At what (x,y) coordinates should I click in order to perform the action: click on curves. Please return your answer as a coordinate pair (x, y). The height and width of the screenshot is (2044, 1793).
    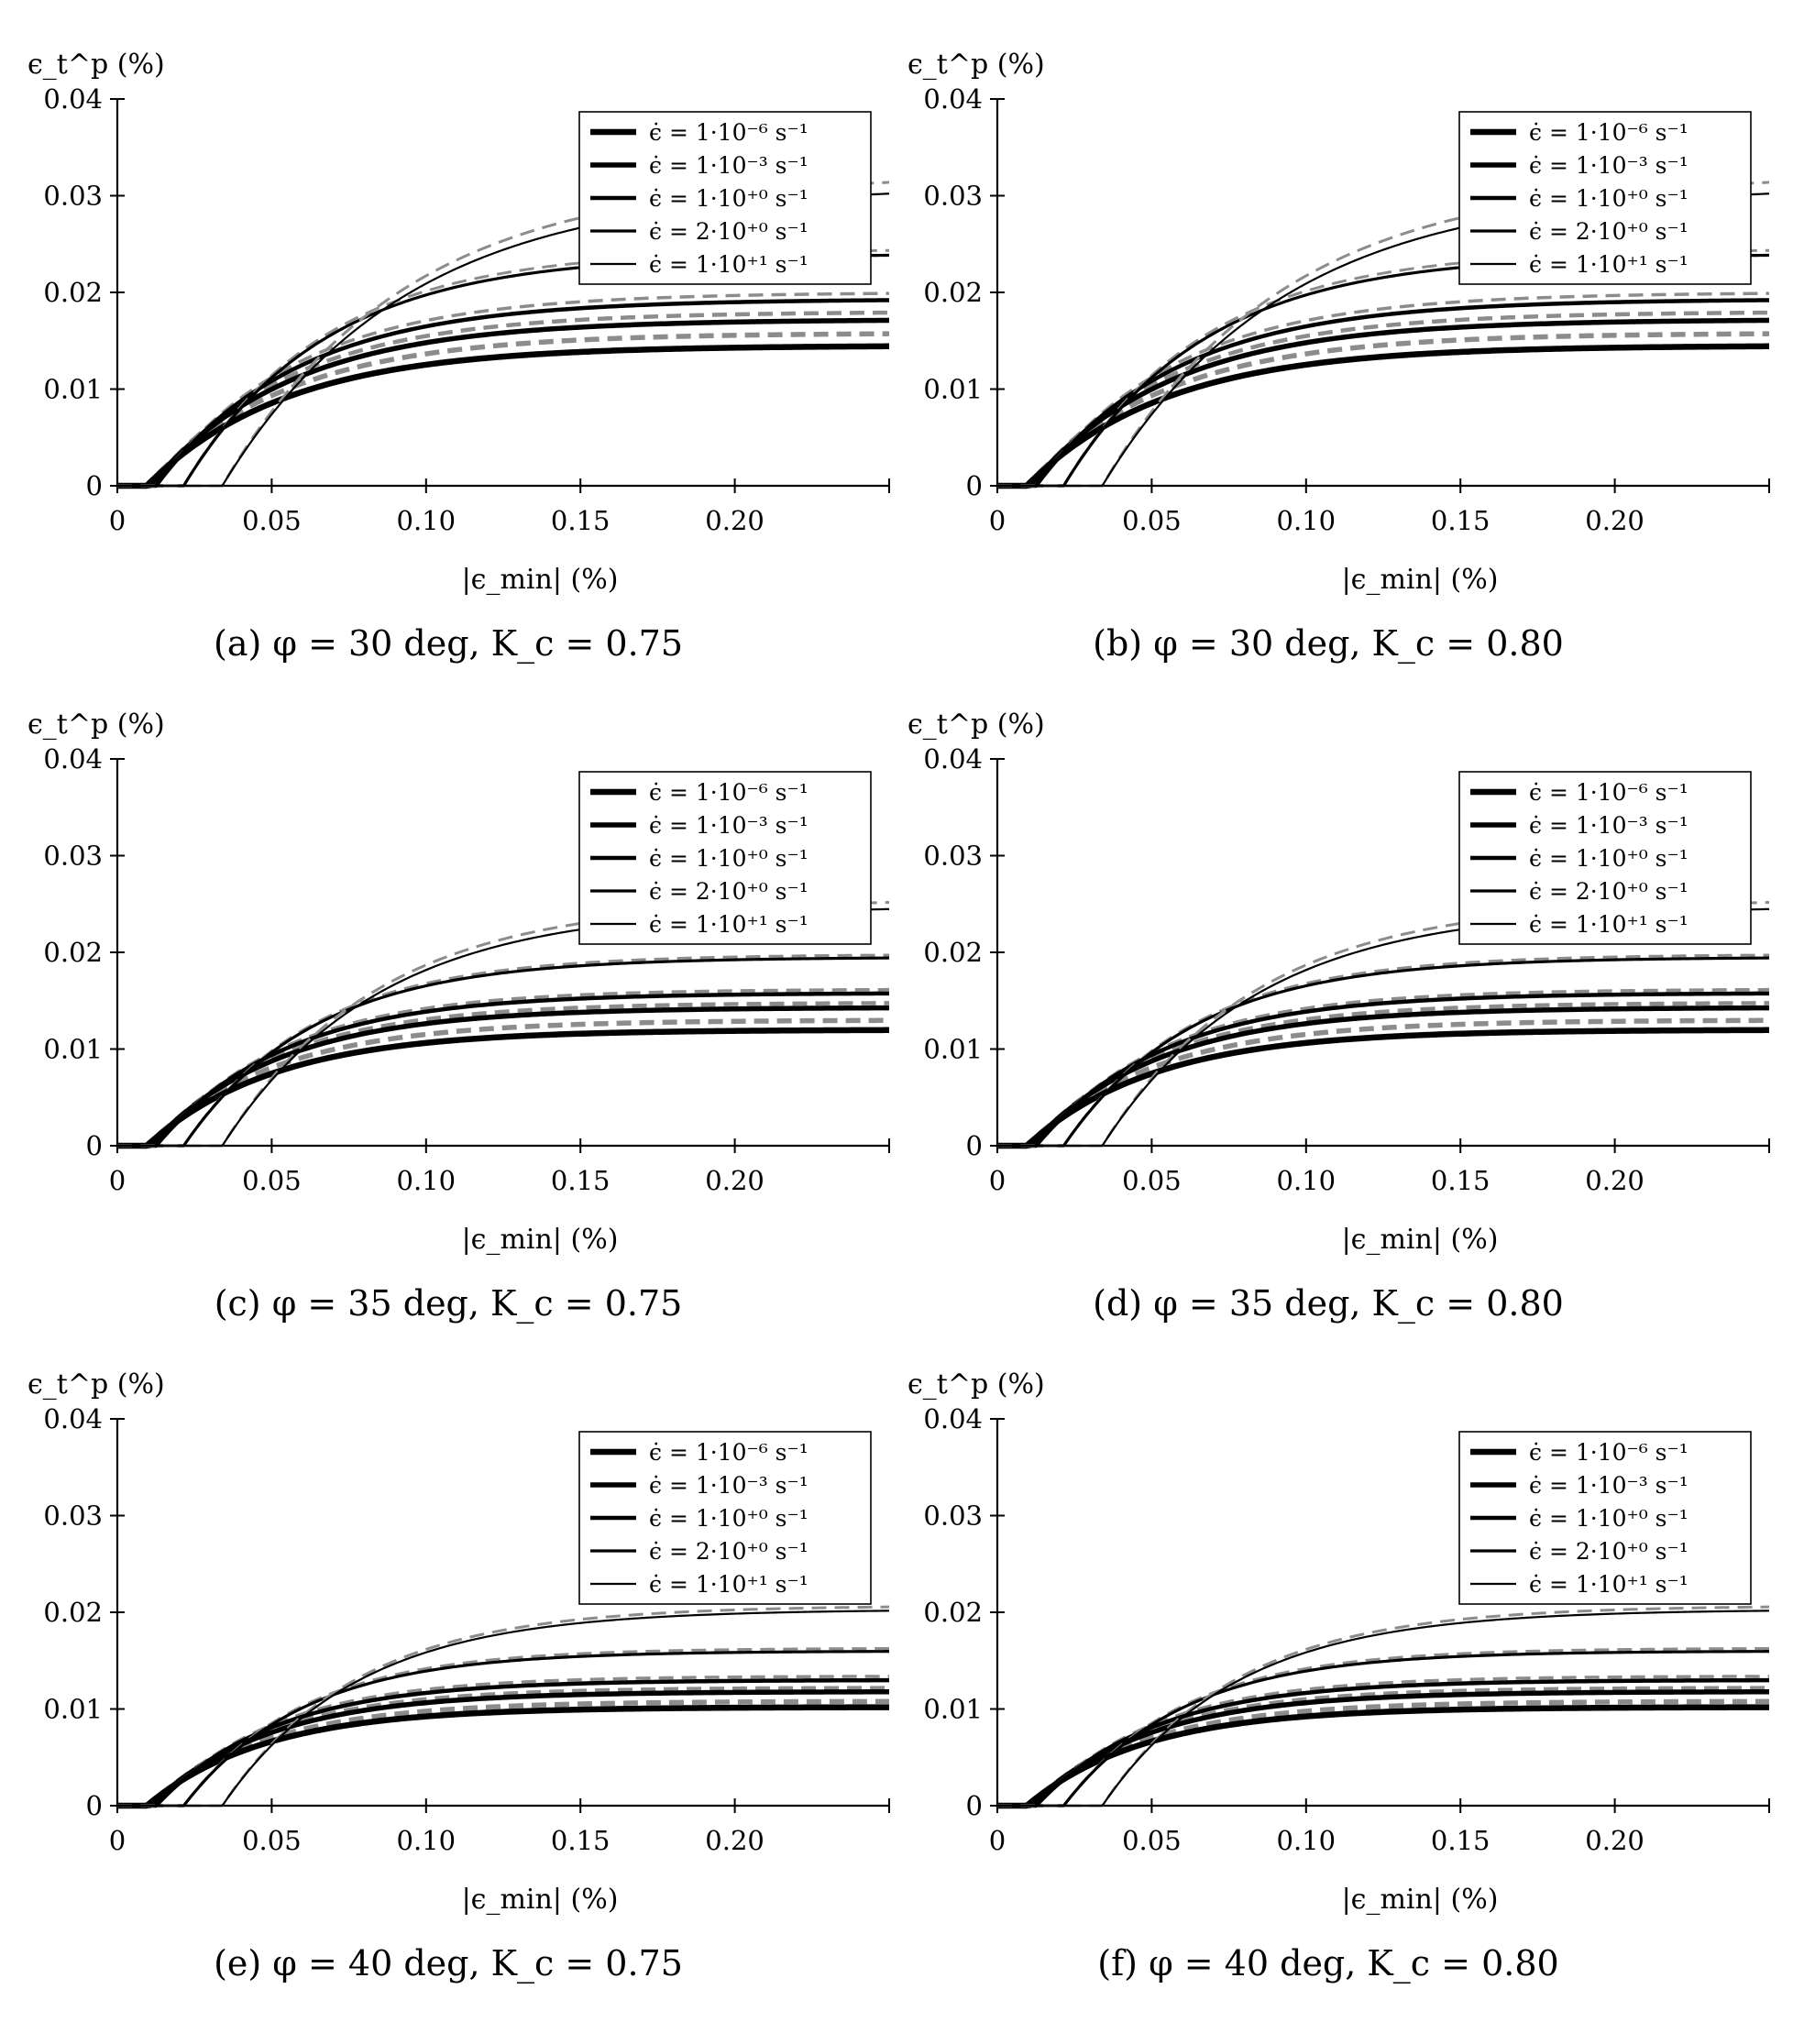
    Looking at the image, I should click on (1383, 1707).